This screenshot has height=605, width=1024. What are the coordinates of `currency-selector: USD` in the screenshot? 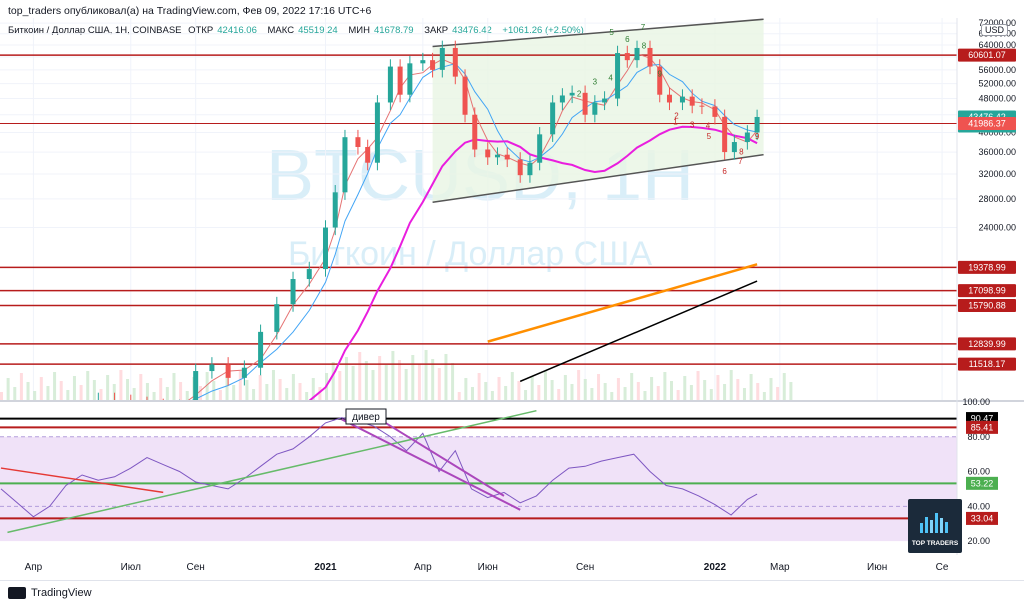 It's located at (995, 30).